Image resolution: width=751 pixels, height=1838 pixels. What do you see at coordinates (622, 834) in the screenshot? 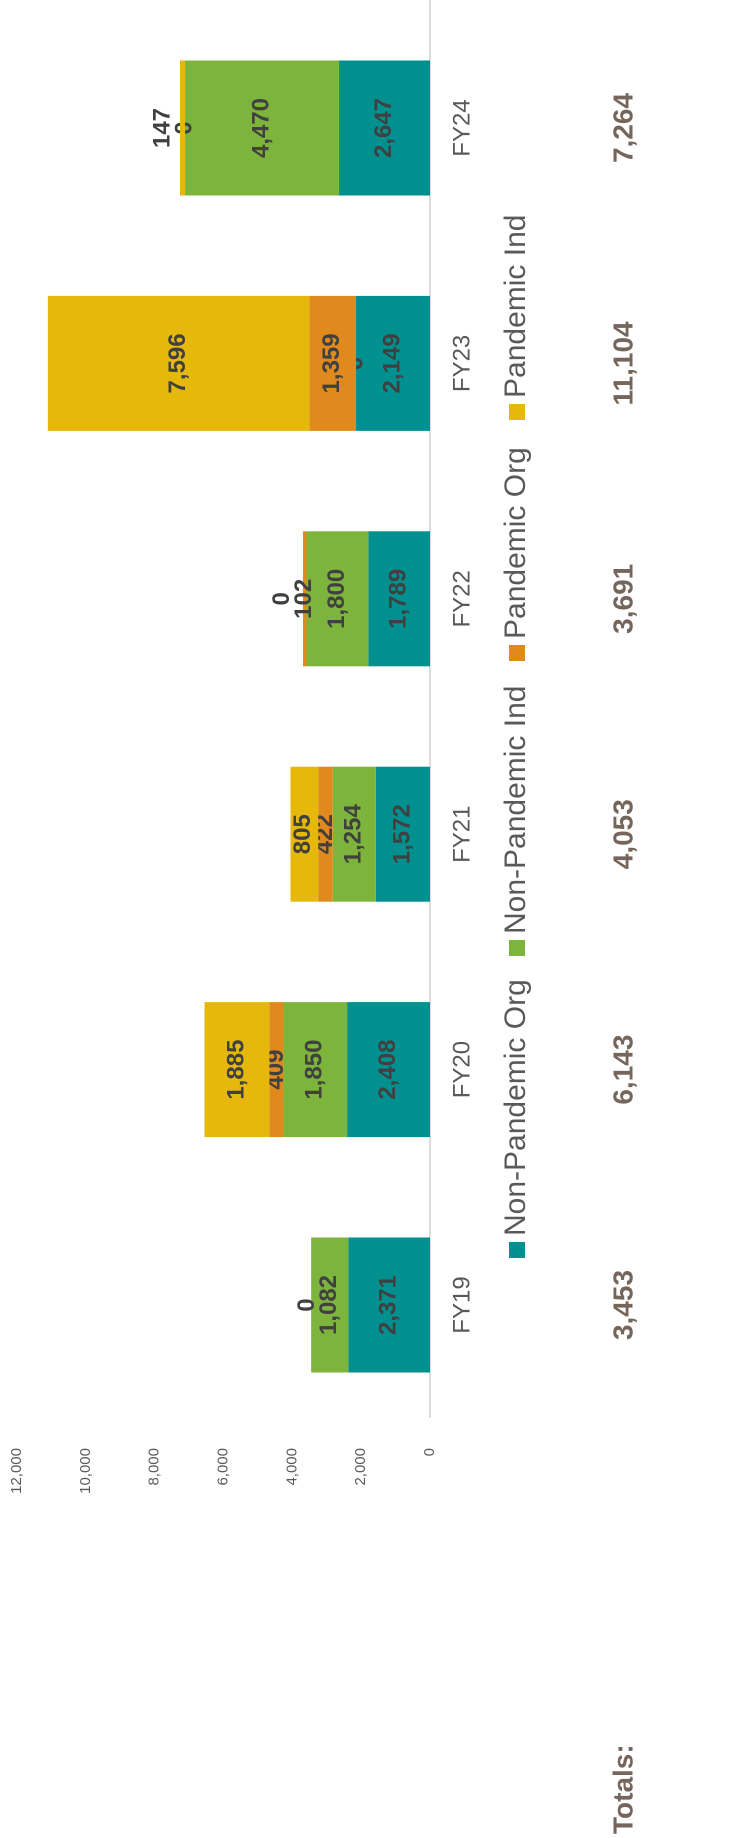
I see `total-label: 4,053` at bounding box center [622, 834].